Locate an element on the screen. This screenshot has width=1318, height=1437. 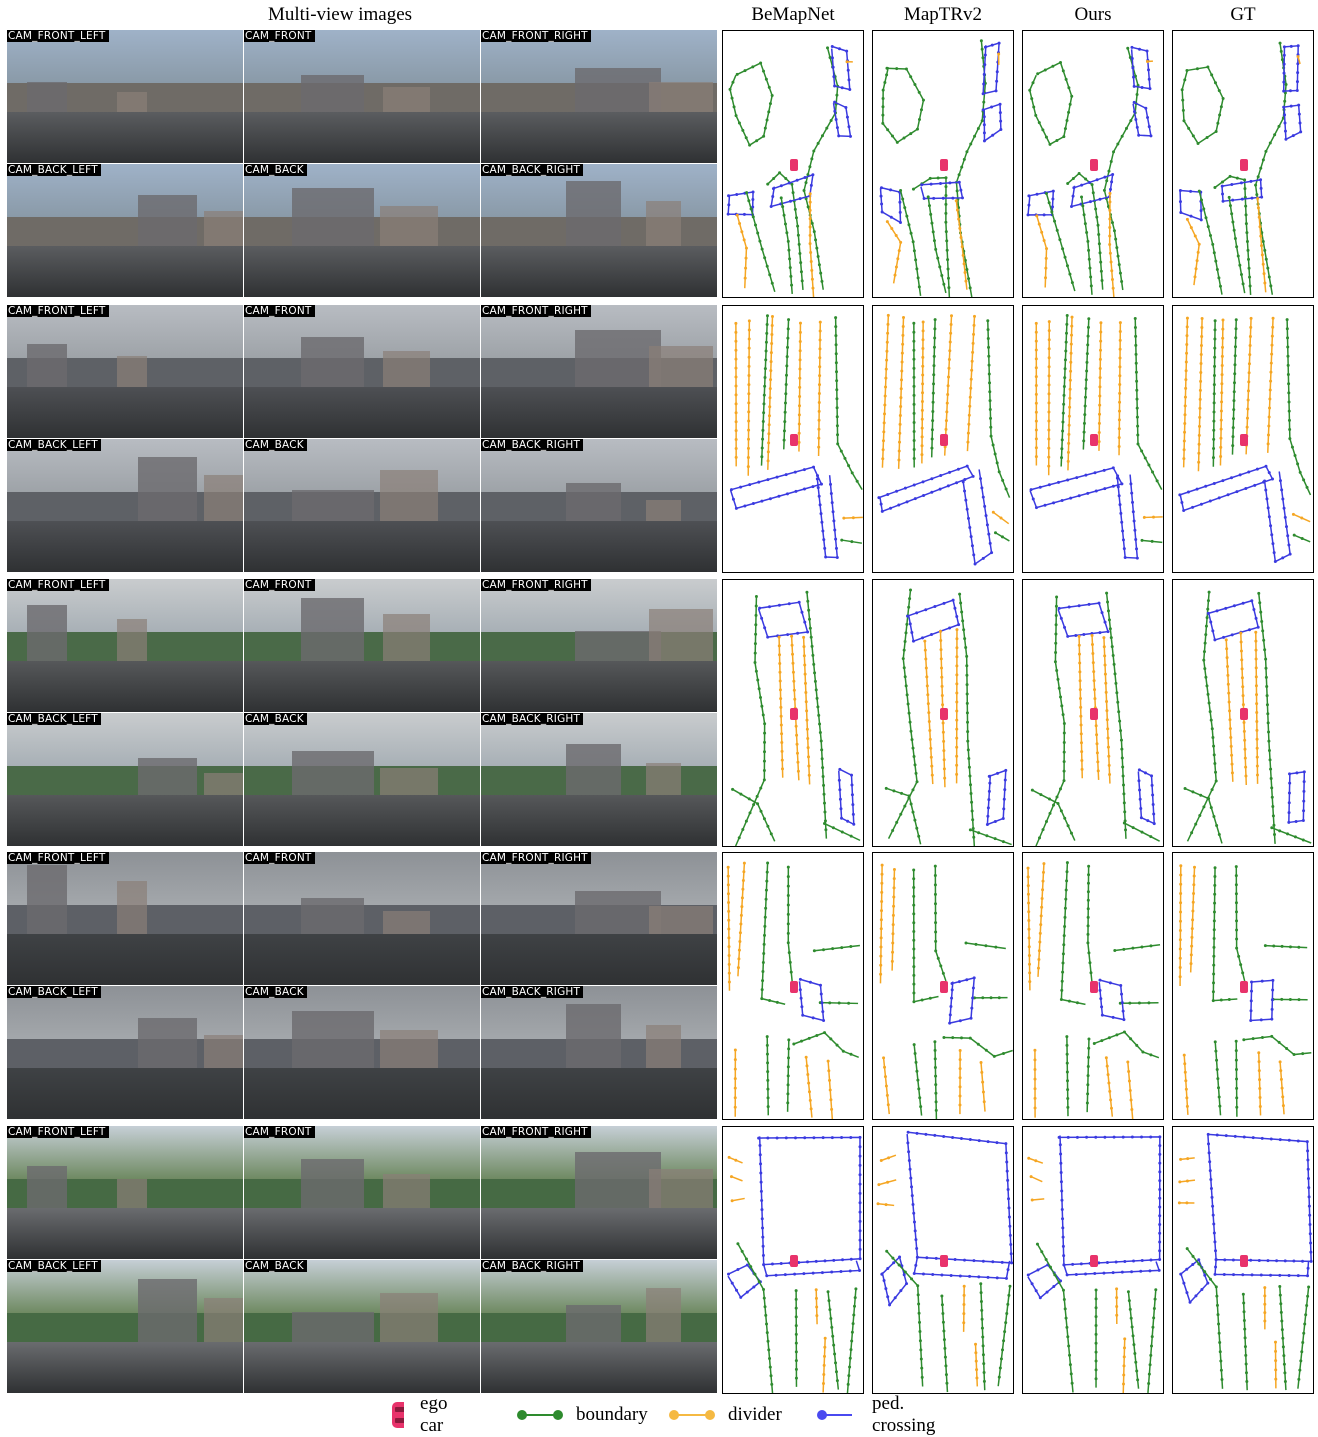
camera-image: CAM_FRONT_RIGHT is located at coordinates (599, 371).